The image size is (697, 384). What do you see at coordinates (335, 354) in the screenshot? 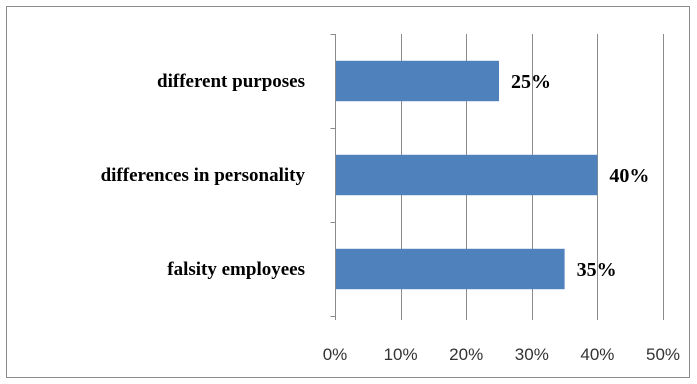
I see `x-tick-label: 0%` at bounding box center [335, 354].